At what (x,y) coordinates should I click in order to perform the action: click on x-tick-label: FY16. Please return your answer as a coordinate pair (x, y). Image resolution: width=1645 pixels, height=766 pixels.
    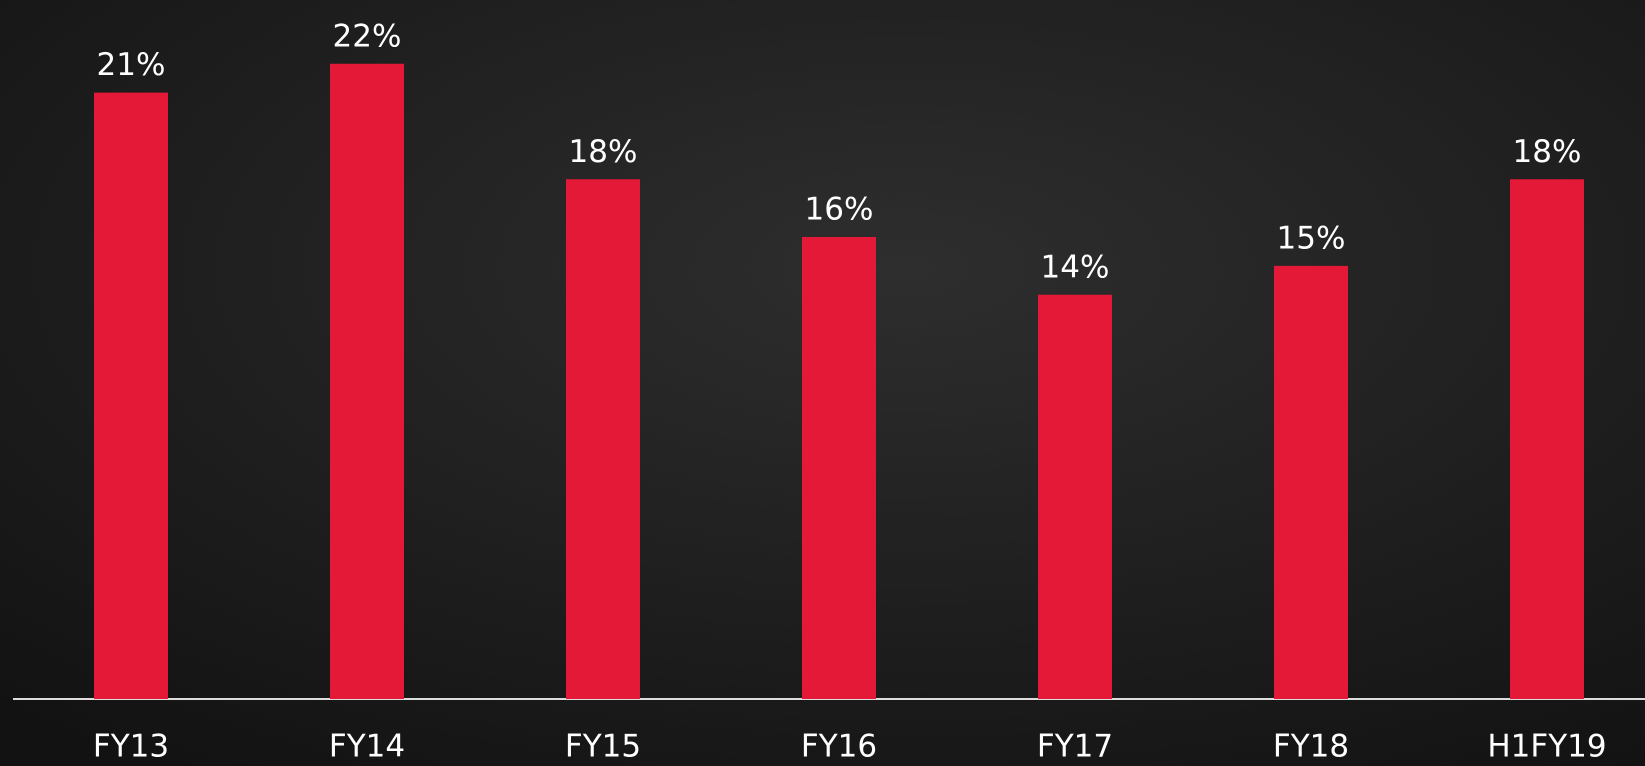
    Looking at the image, I should click on (839, 747).